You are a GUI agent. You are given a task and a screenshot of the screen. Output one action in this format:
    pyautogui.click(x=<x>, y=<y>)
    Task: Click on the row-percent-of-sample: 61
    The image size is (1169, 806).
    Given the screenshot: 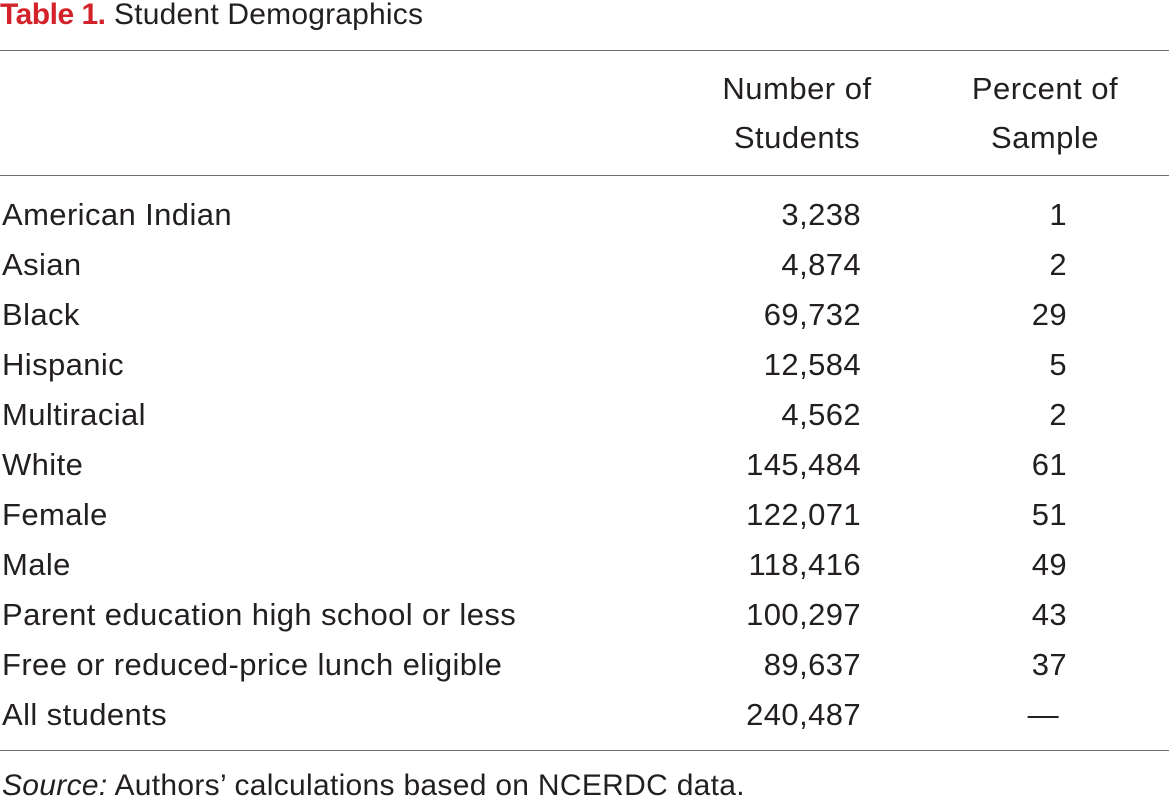 What is the action you would take?
    pyautogui.click(x=1049, y=464)
    